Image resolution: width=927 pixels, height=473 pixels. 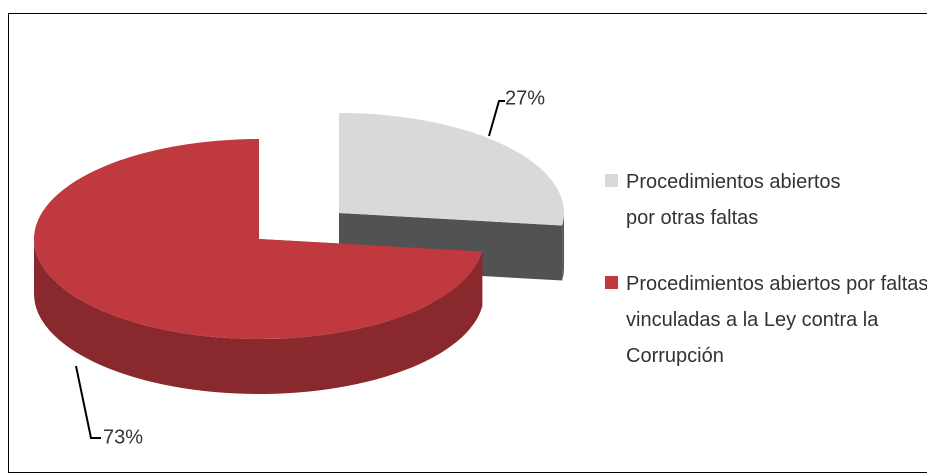 I want to click on slice-side, so click(x=563, y=247).